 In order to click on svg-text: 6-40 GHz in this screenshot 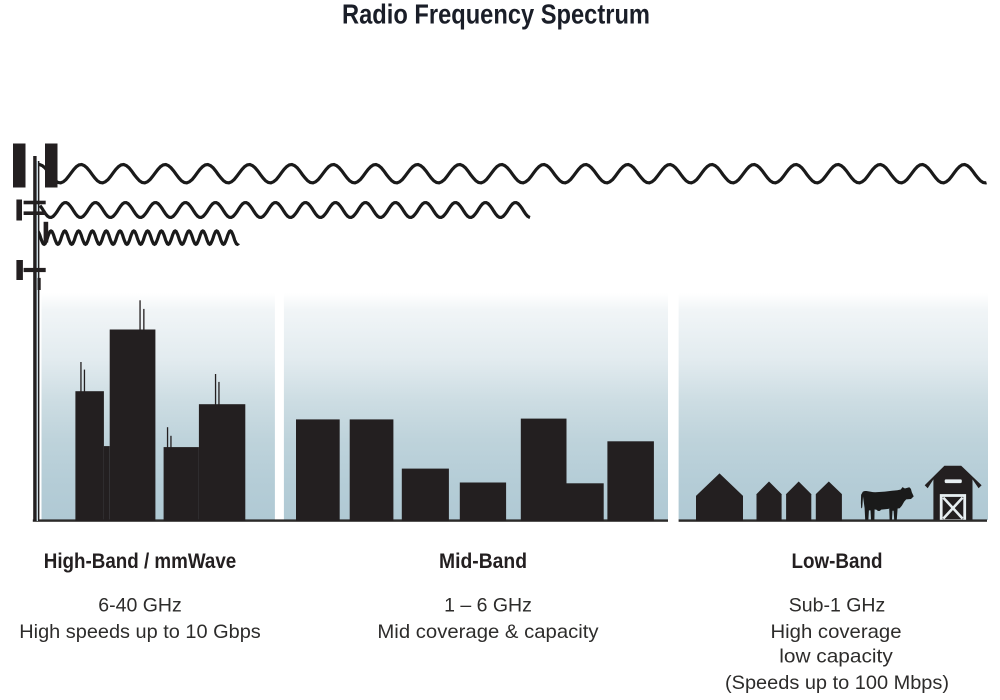, I will do `click(139, 606)`.